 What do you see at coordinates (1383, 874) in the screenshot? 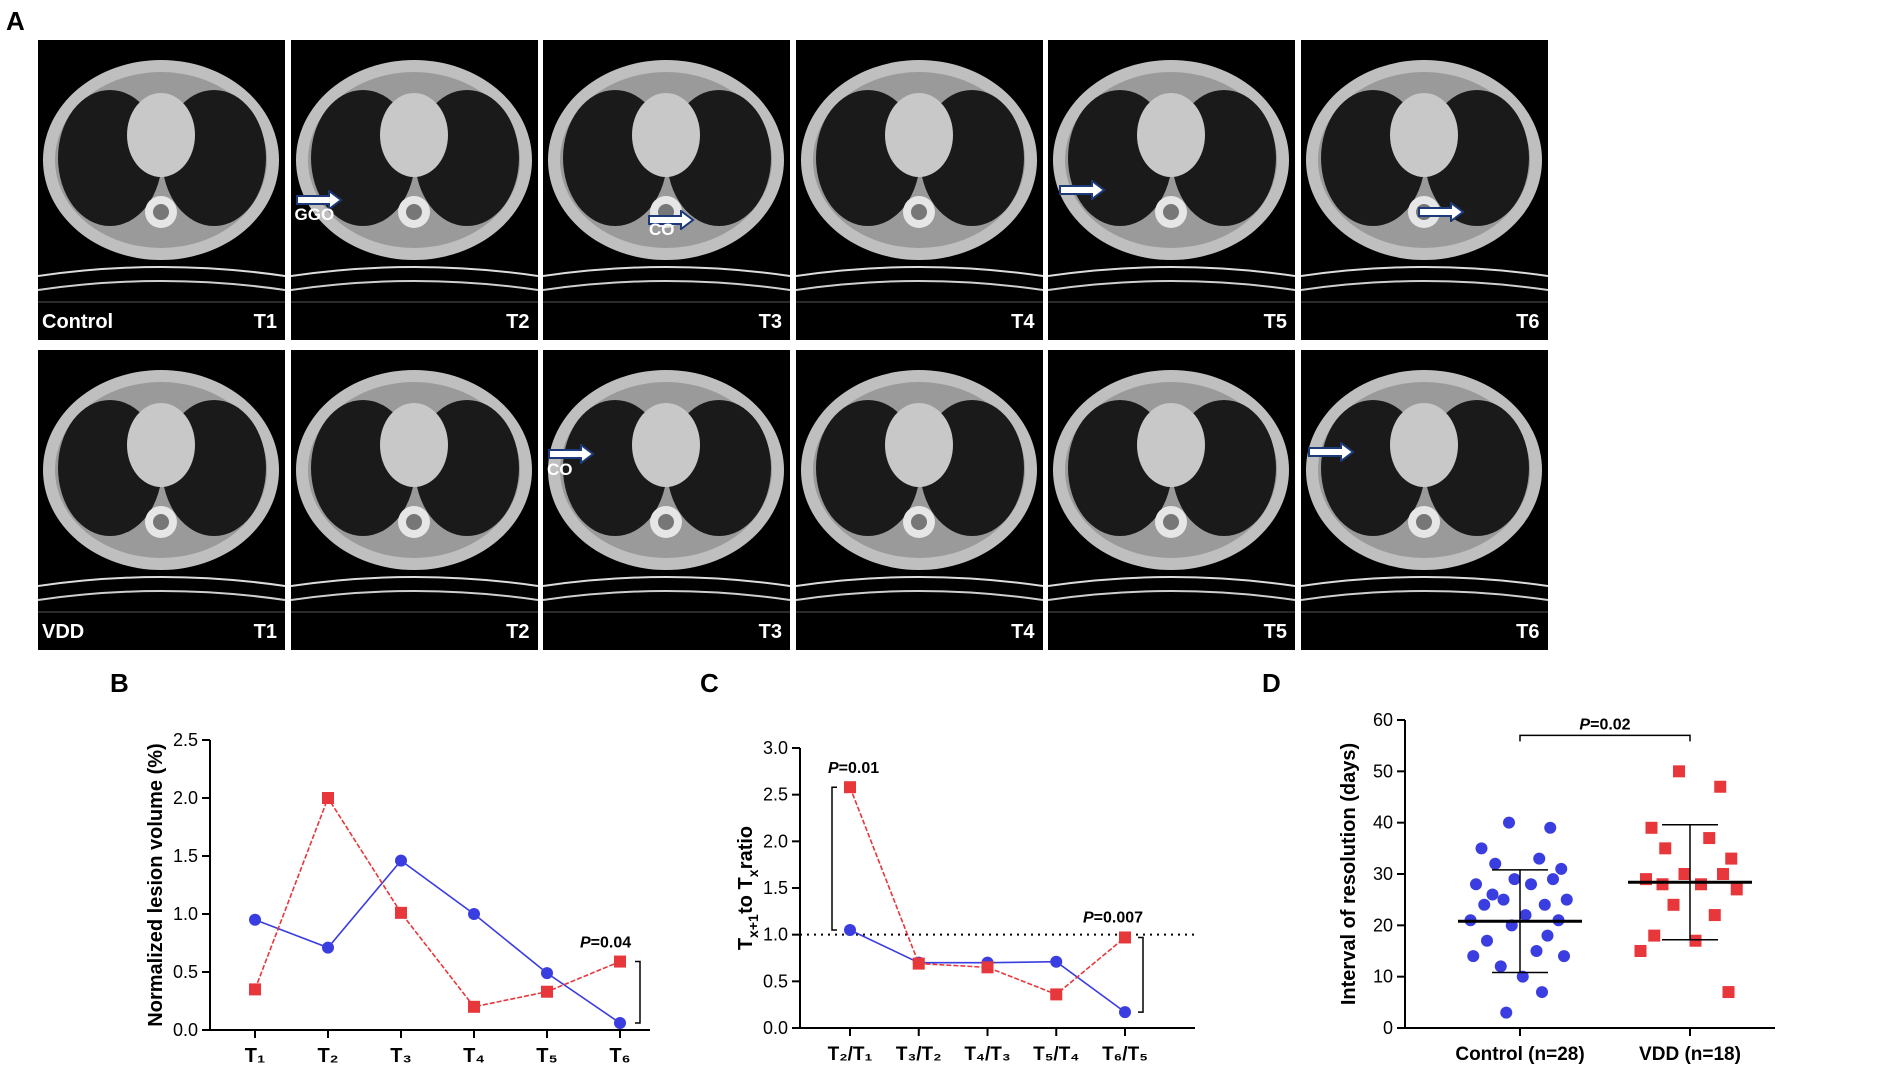
I see `y-tick-label: 30` at bounding box center [1383, 874].